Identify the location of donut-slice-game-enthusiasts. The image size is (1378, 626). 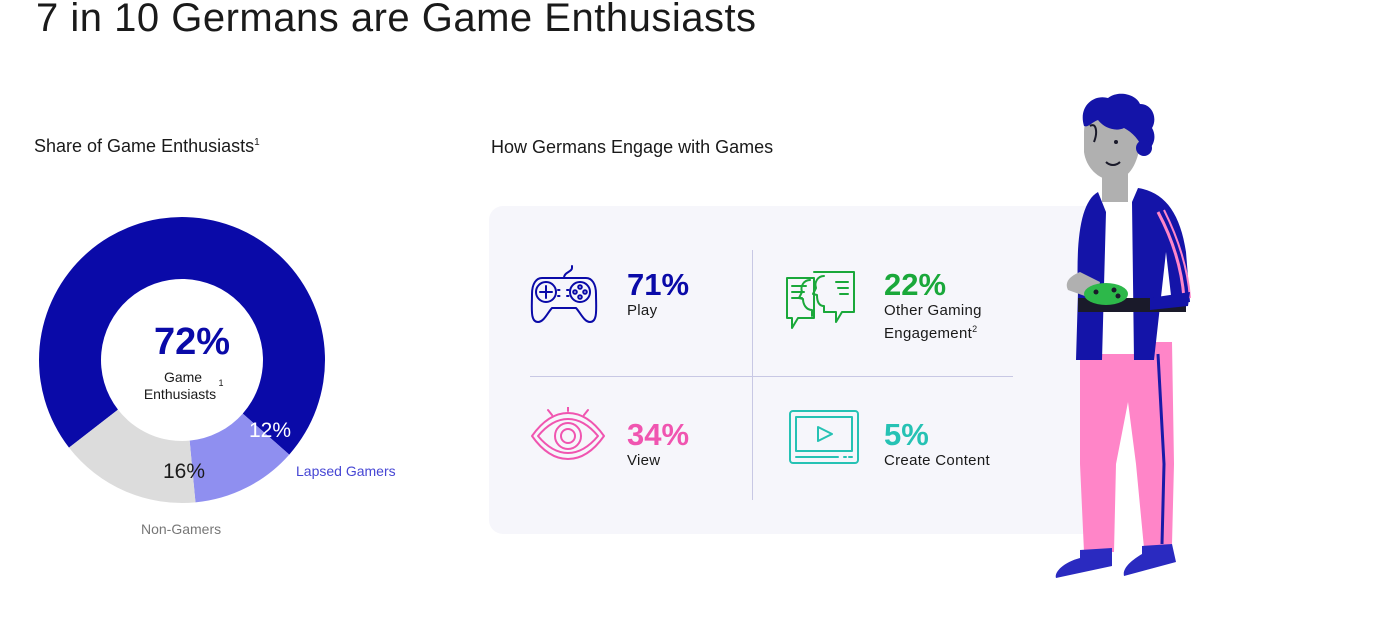
(182, 336).